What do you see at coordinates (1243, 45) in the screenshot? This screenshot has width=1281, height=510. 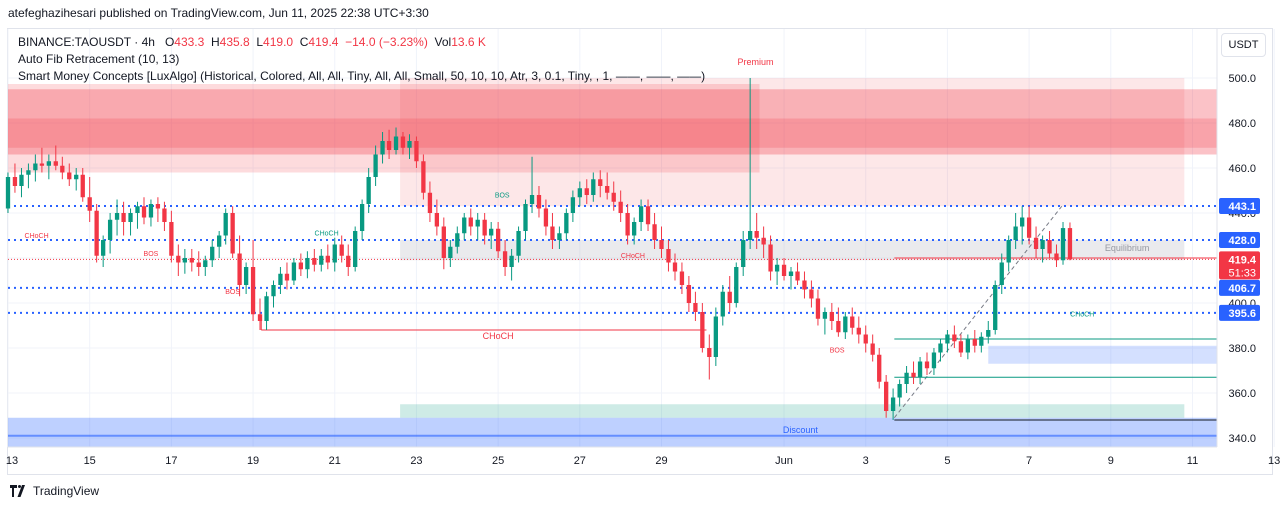 I see `currency-button: USDT` at bounding box center [1243, 45].